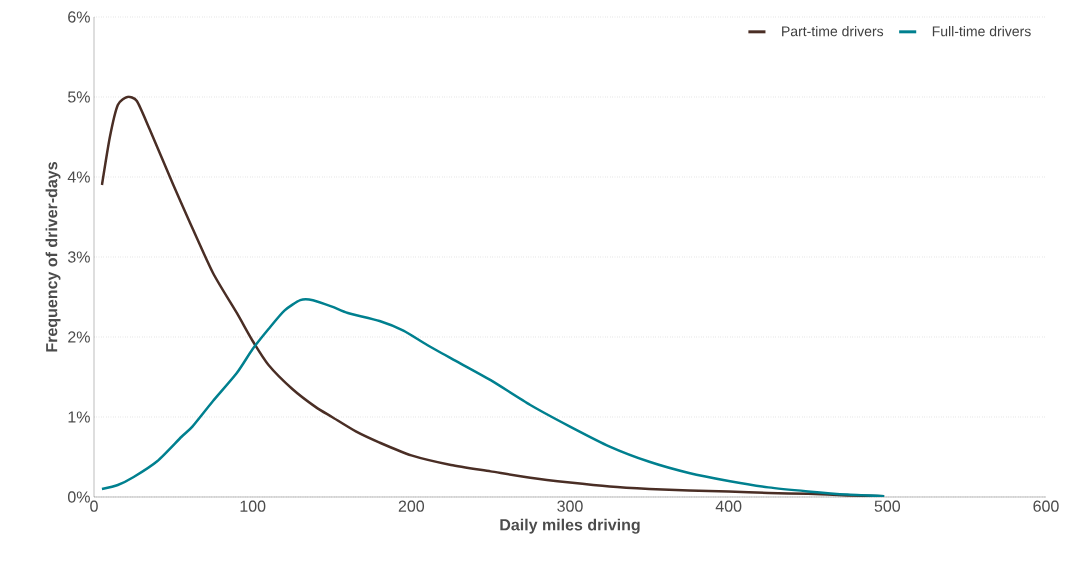 The image size is (1070, 561). Describe the element at coordinates (78, 177) in the screenshot. I see `y-tick-label: 4%` at that location.